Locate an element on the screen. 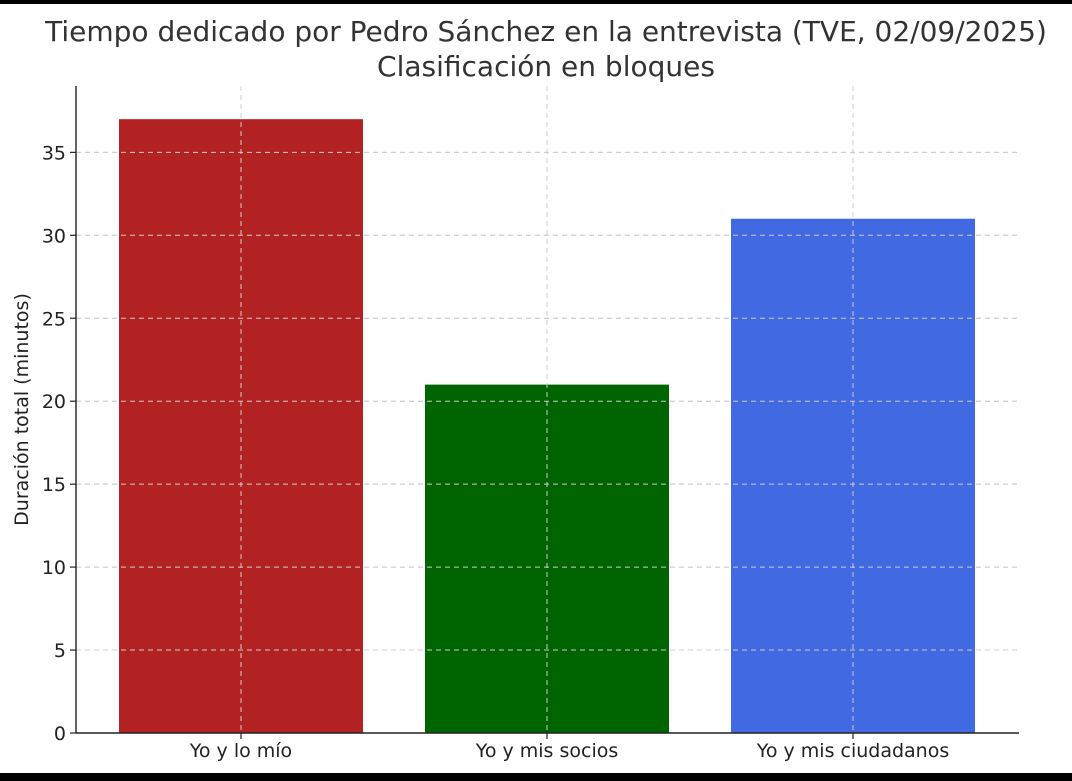 The image size is (1072, 781). y-tick-label: 20 is located at coordinates (54, 402).